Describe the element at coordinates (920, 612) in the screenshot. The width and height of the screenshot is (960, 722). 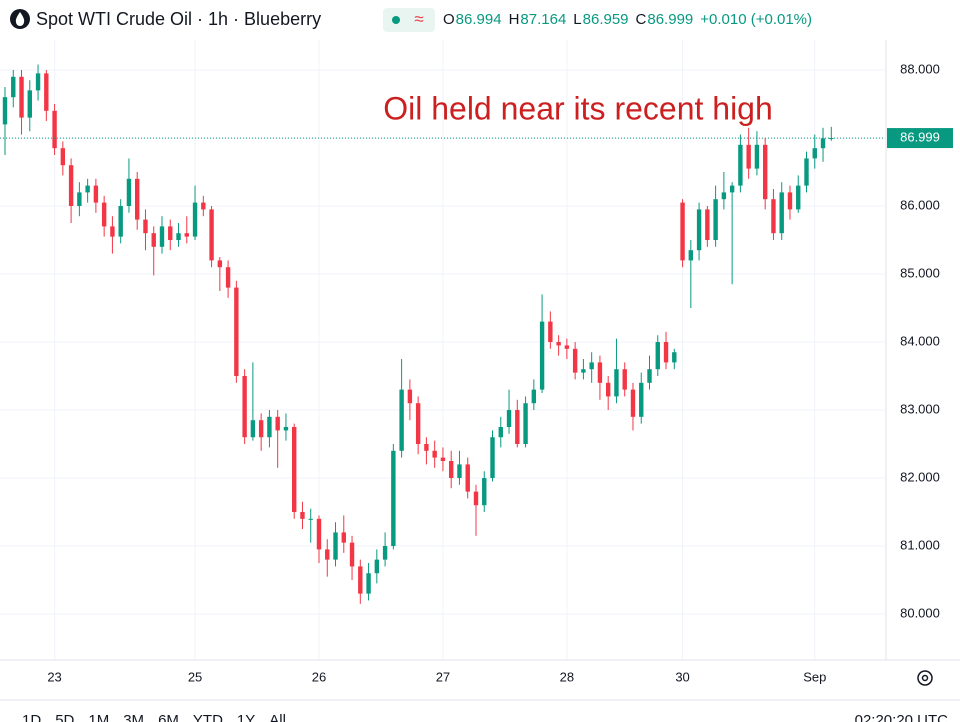
I see `y-tick-label: 80.000` at that location.